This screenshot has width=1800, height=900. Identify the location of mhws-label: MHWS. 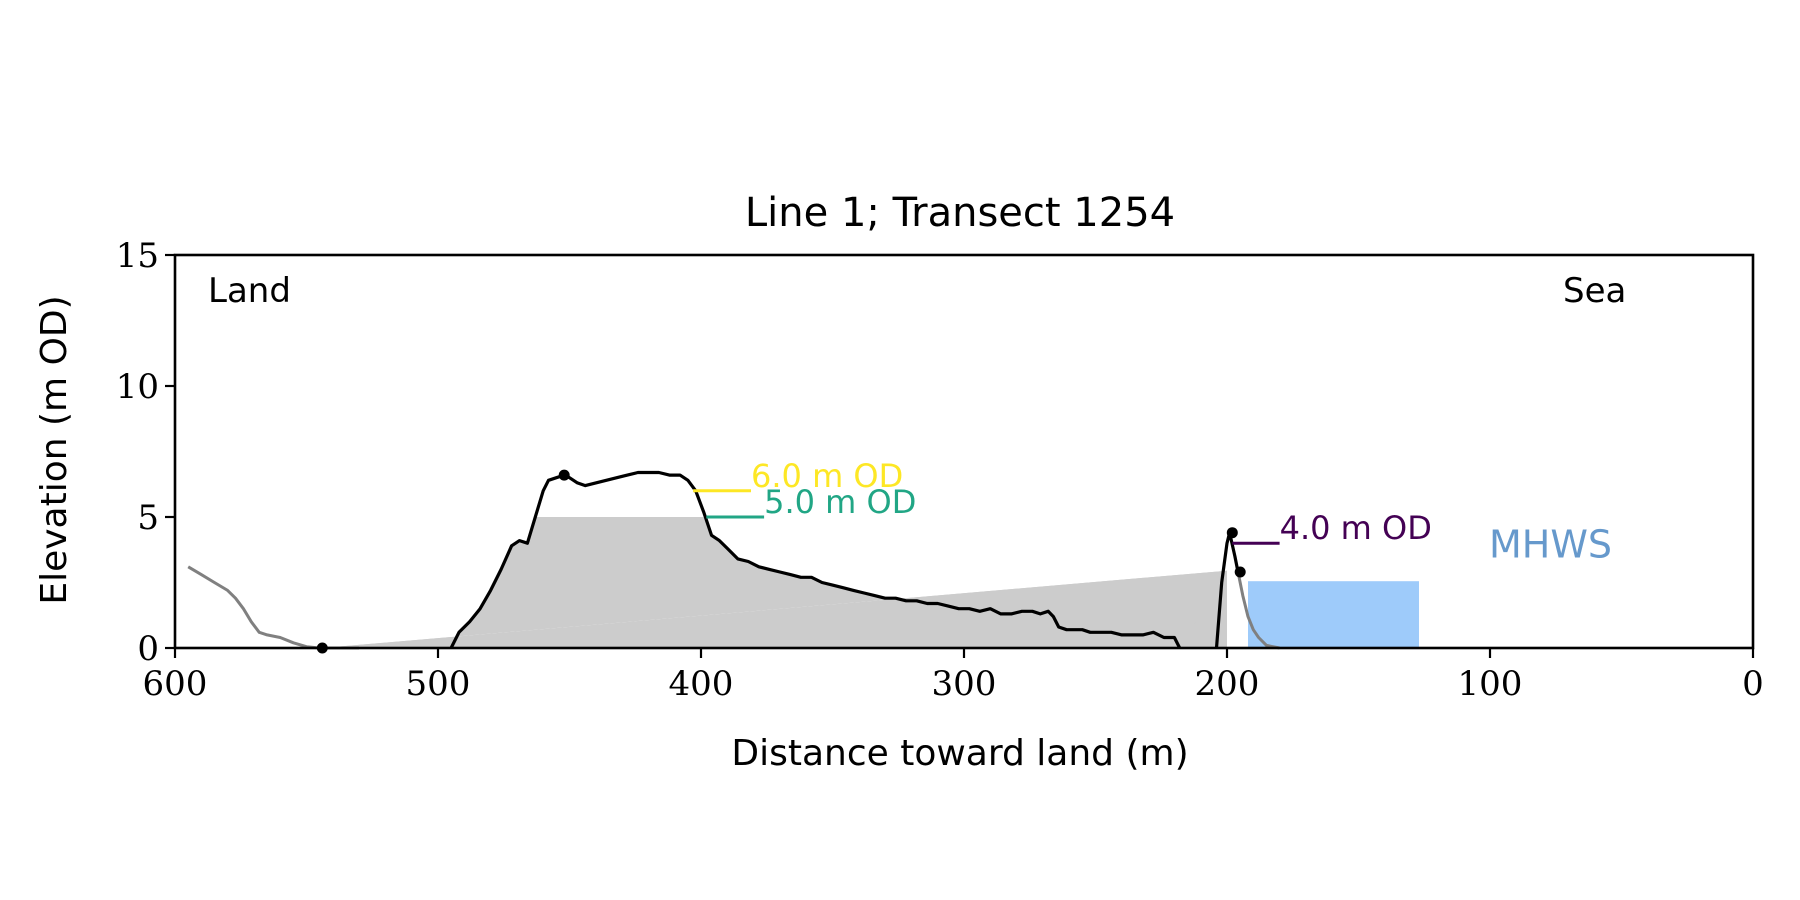
(1550, 545).